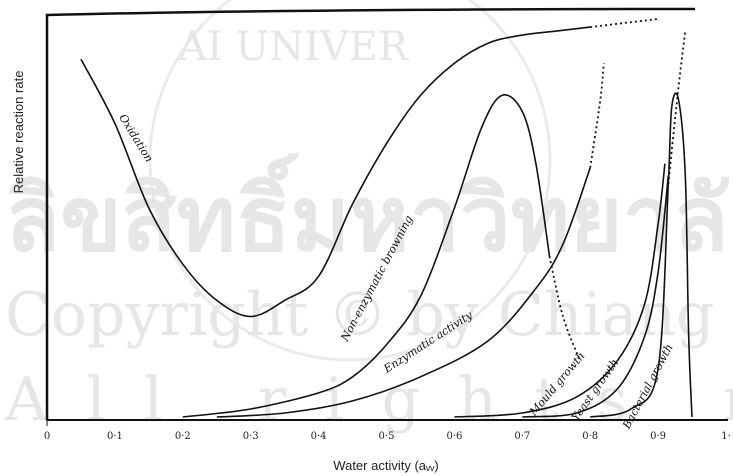  I want to click on x-tick-label: 1·, so click(726, 436).